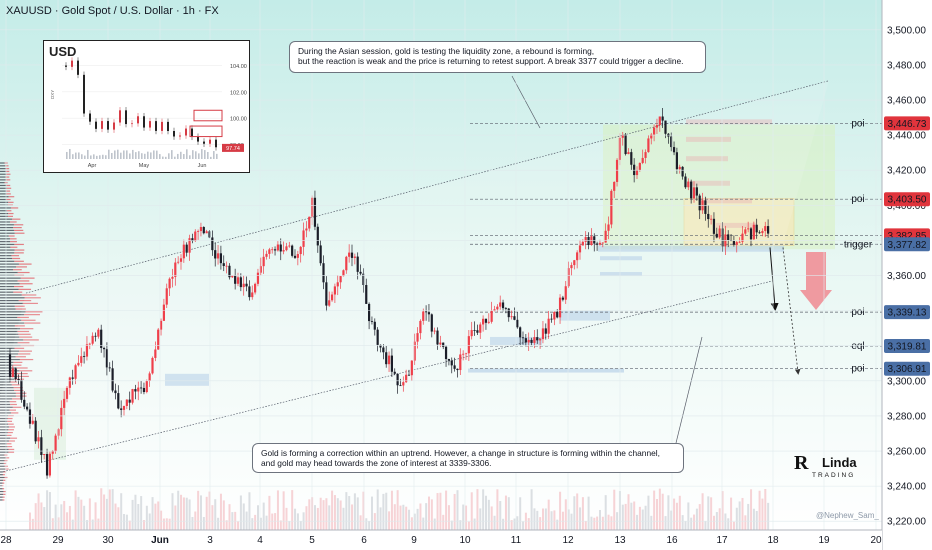  Describe the element at coordinates (144, 166) in the screenshot. I see `inset-x-tick: May` at that location.